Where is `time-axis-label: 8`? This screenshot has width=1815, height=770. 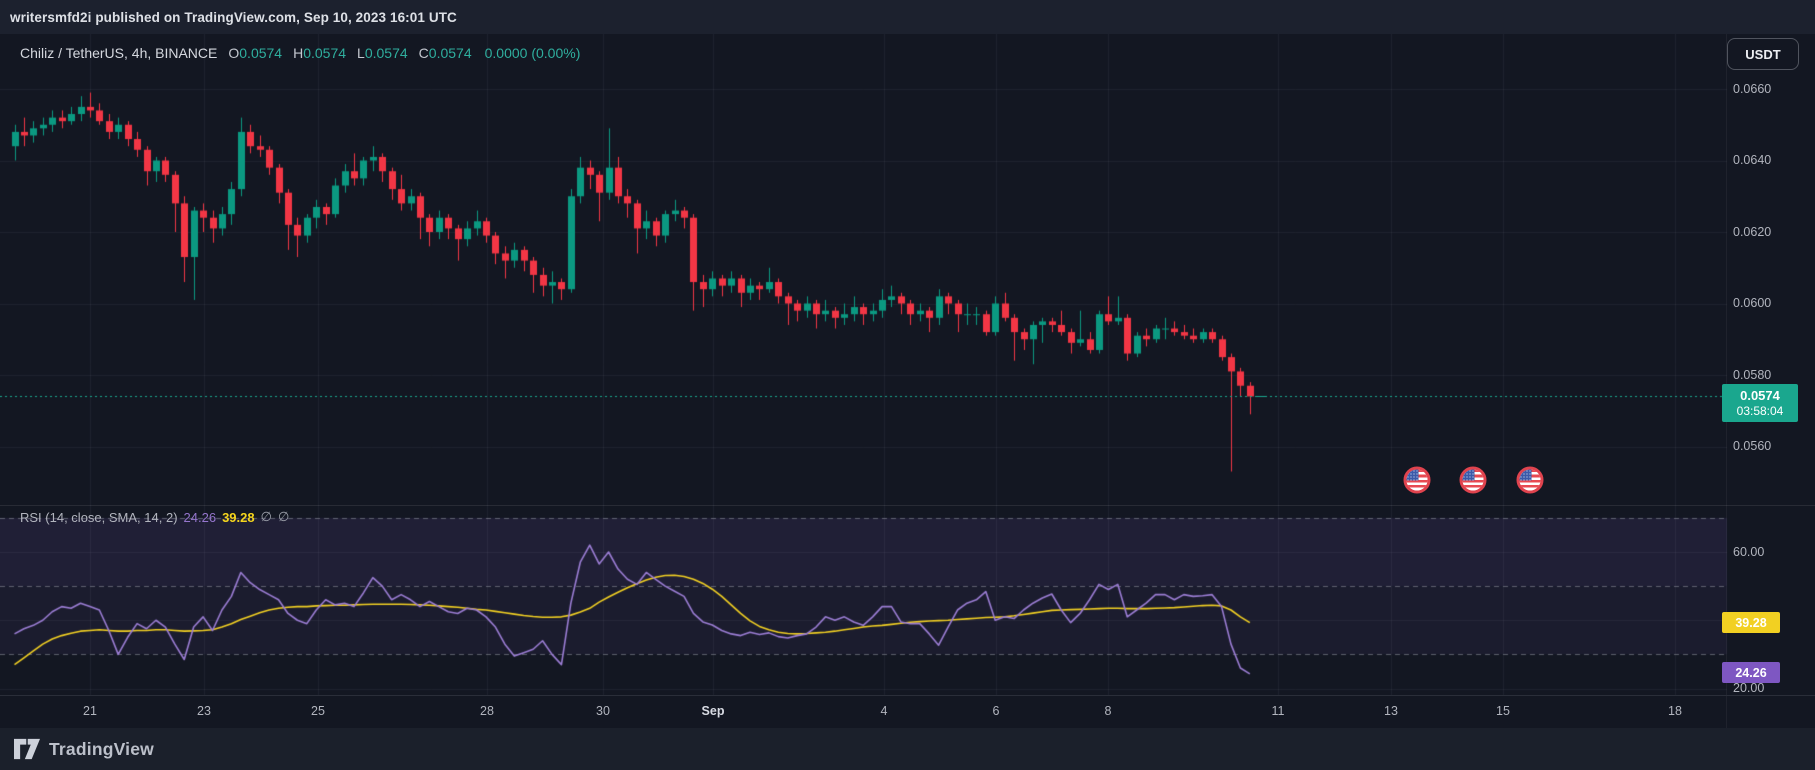
time-axis-label: 8 is located at coordinates (1108, 711).